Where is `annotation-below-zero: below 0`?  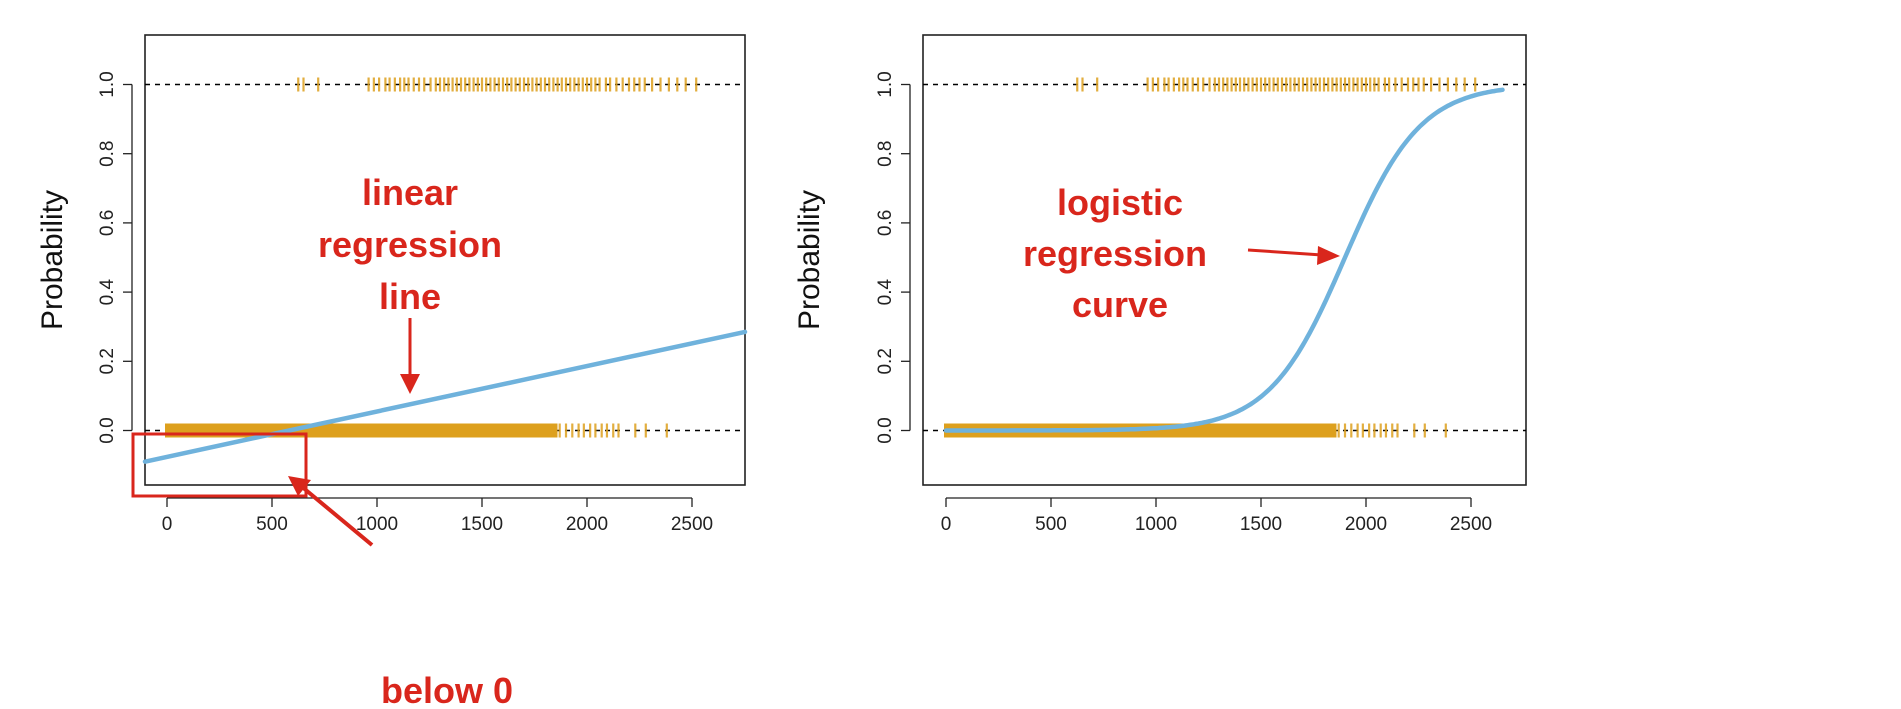 annotation-below-zero: below 0 is located at coordinates (447, 689).